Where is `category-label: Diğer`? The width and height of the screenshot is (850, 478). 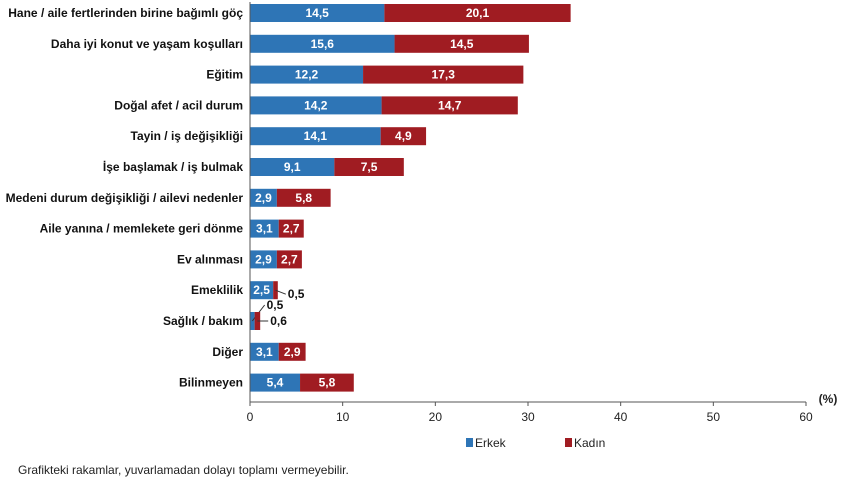 category-label: Diğer is located at coordinates (227, 352).